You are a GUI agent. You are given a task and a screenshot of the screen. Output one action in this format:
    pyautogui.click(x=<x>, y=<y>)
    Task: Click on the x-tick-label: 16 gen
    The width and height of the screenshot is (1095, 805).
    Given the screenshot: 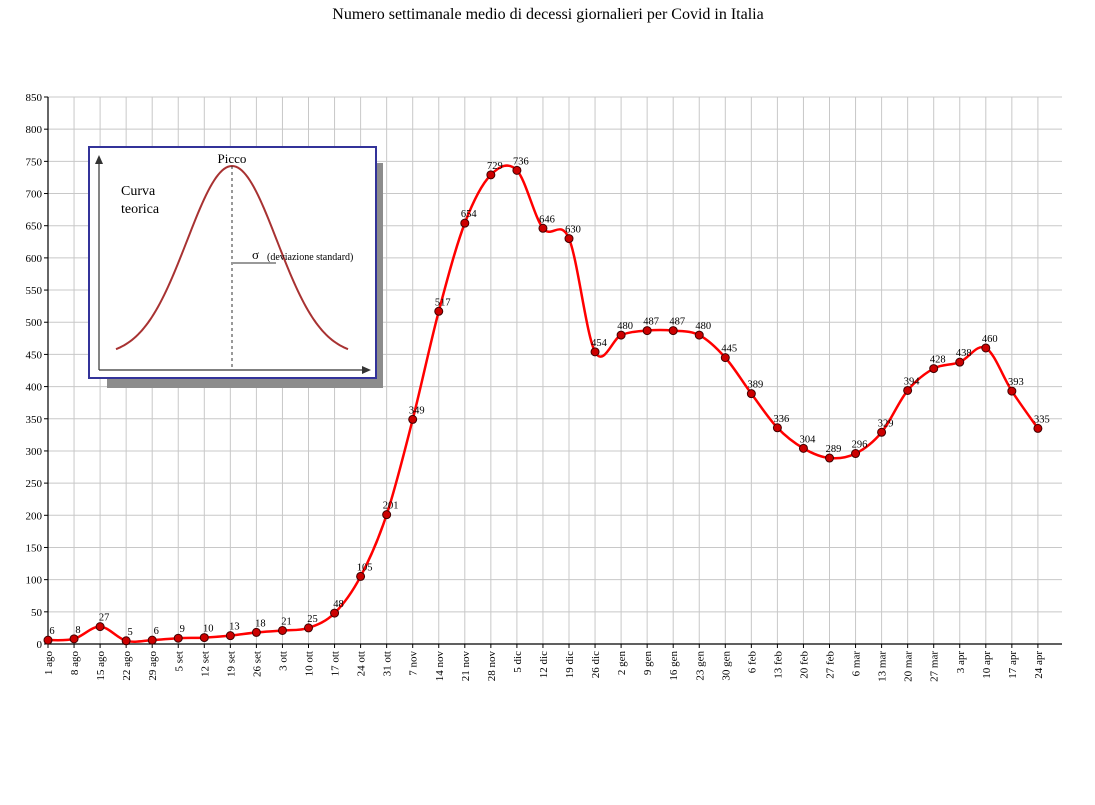 What is the action you would take?
    pyautogui.click(x=674, y=666)
    